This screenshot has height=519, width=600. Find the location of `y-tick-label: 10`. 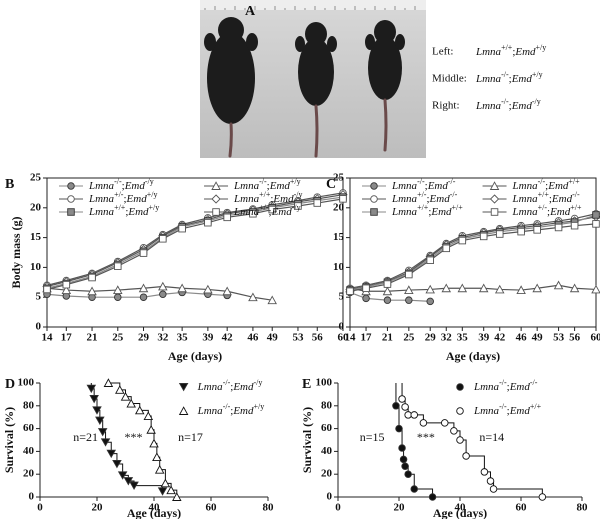

y-tick-label: 10 is located at coordinates (36, 267).